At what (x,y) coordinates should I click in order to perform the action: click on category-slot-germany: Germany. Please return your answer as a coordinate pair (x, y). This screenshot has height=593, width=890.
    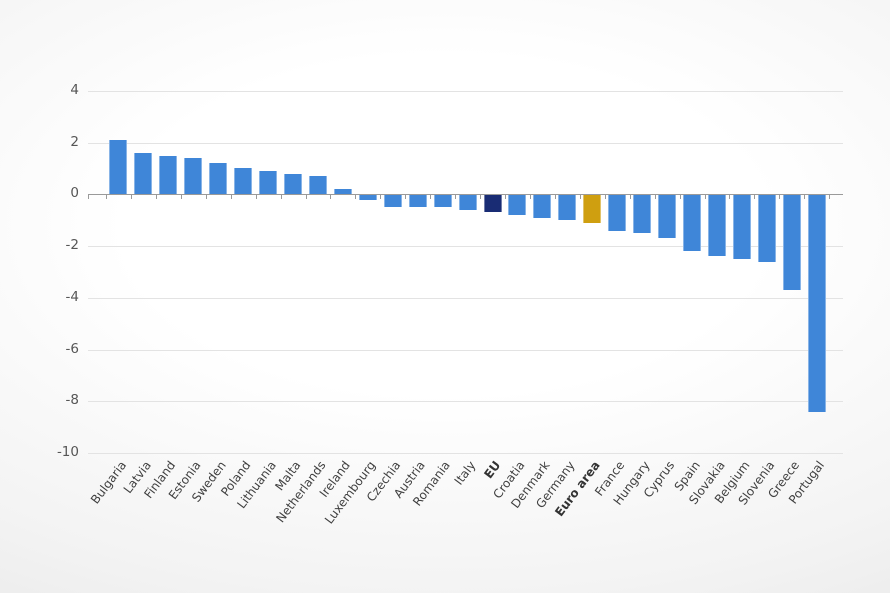
    Looking at the image, I should click on (556, 288).